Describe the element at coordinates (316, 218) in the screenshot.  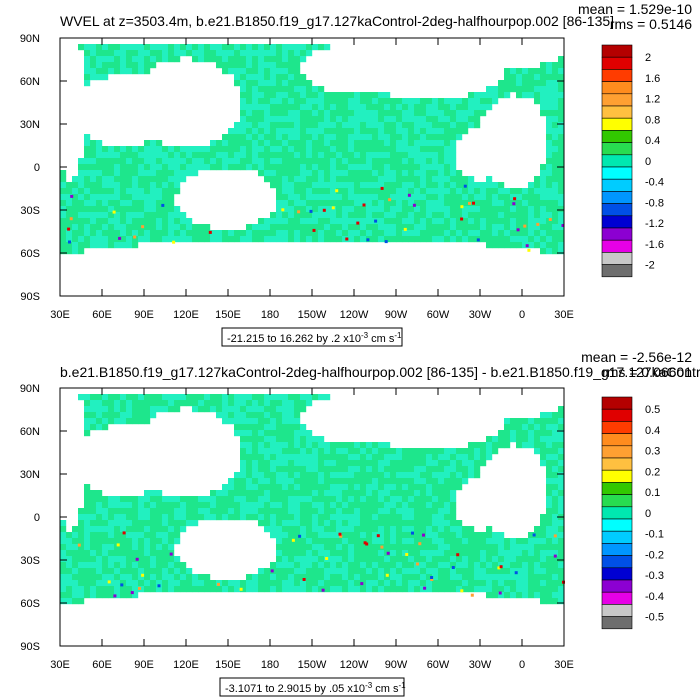
I see `panel-1-anomaly-dots` at that location.